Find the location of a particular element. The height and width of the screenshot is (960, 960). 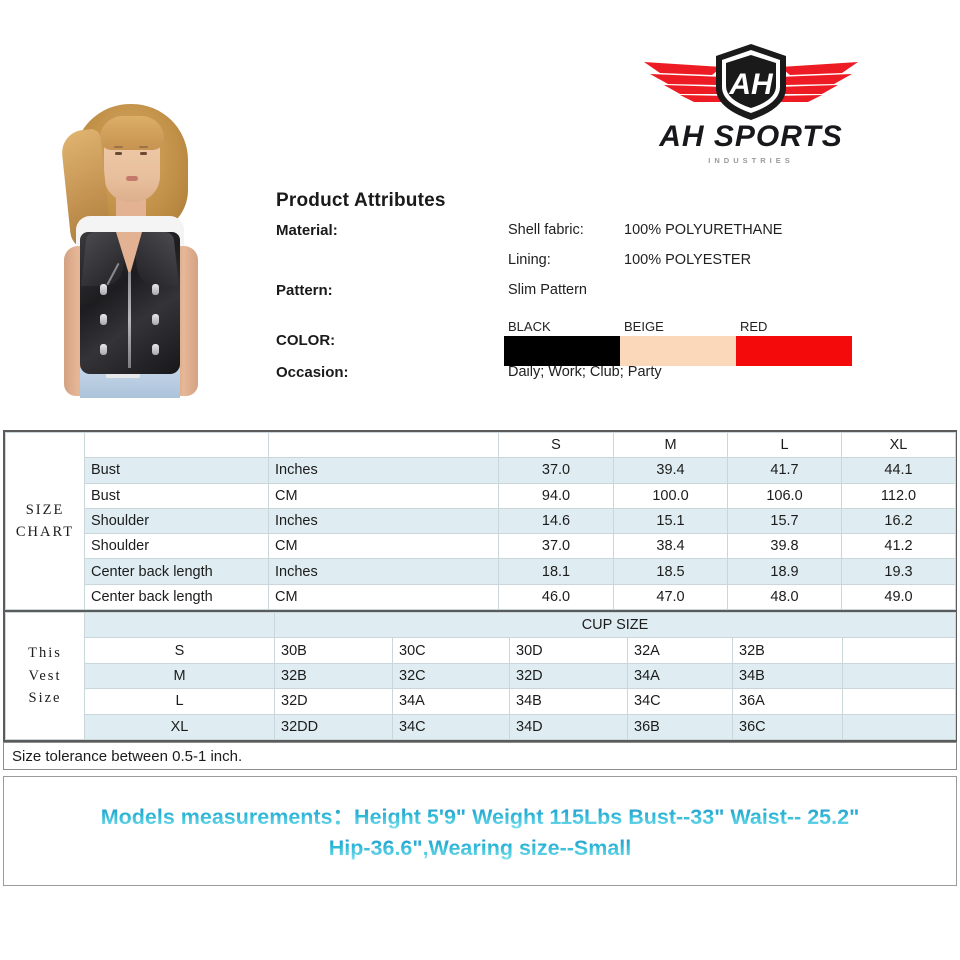

ah-sports-logo-icon: AH is located at coordinates (751, 82).